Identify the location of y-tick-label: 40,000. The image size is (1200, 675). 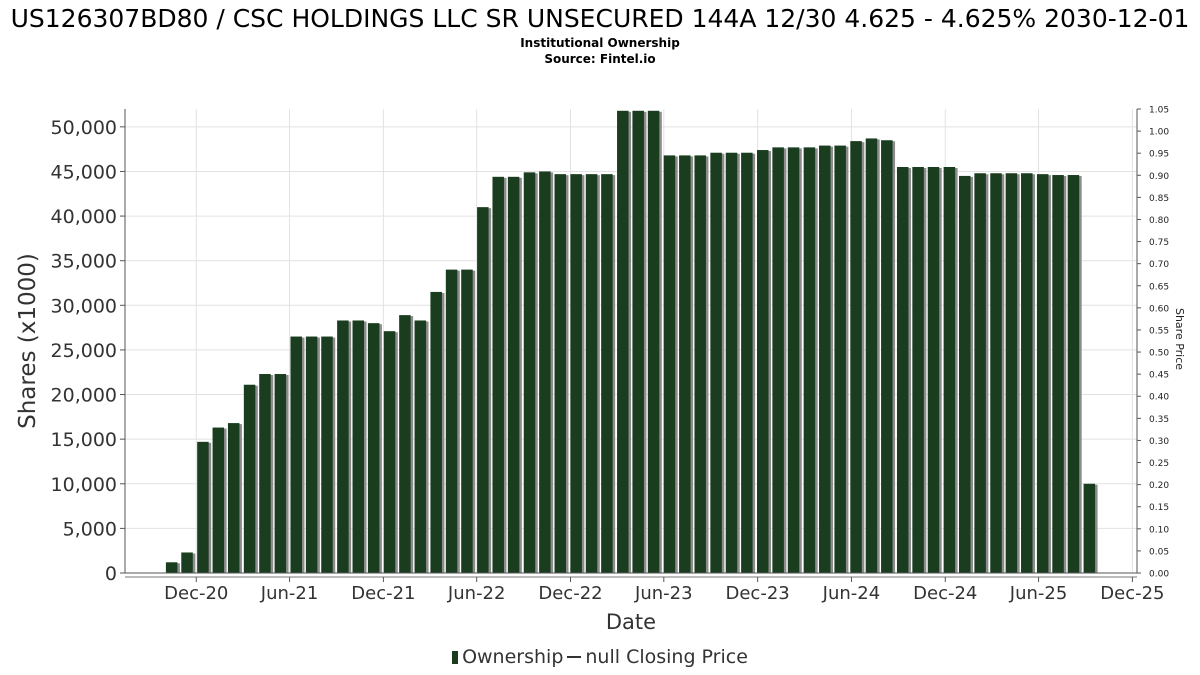
(84, 217).